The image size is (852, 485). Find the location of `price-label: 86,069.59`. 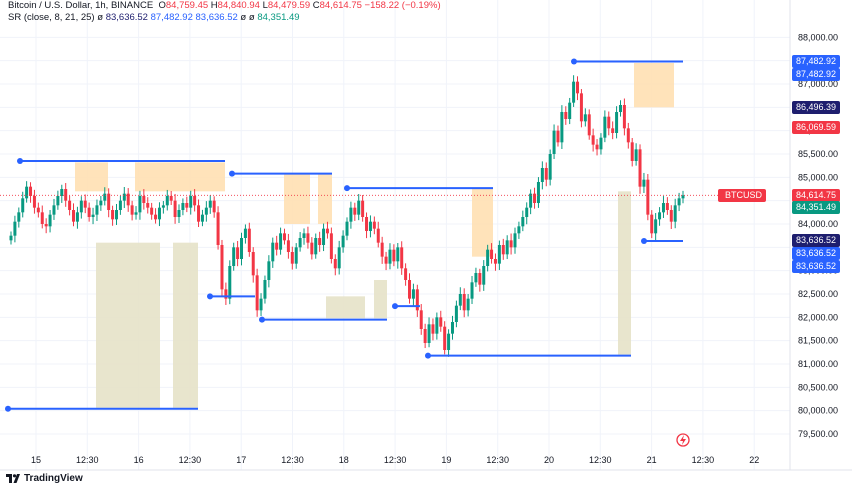

price-label: 86,069.59 is located at coordinates (815, 127).